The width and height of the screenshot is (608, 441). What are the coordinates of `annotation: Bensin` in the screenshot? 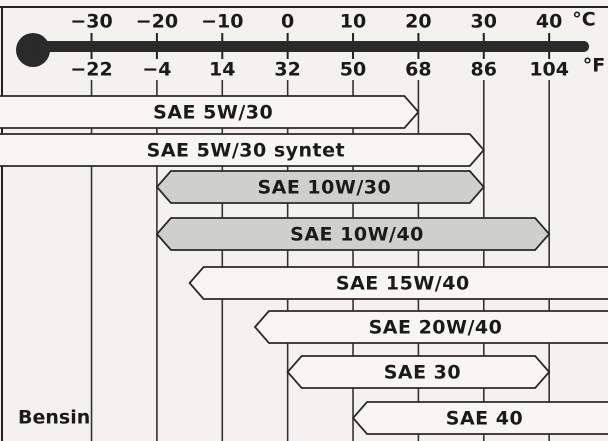 It's located at (54, 418).